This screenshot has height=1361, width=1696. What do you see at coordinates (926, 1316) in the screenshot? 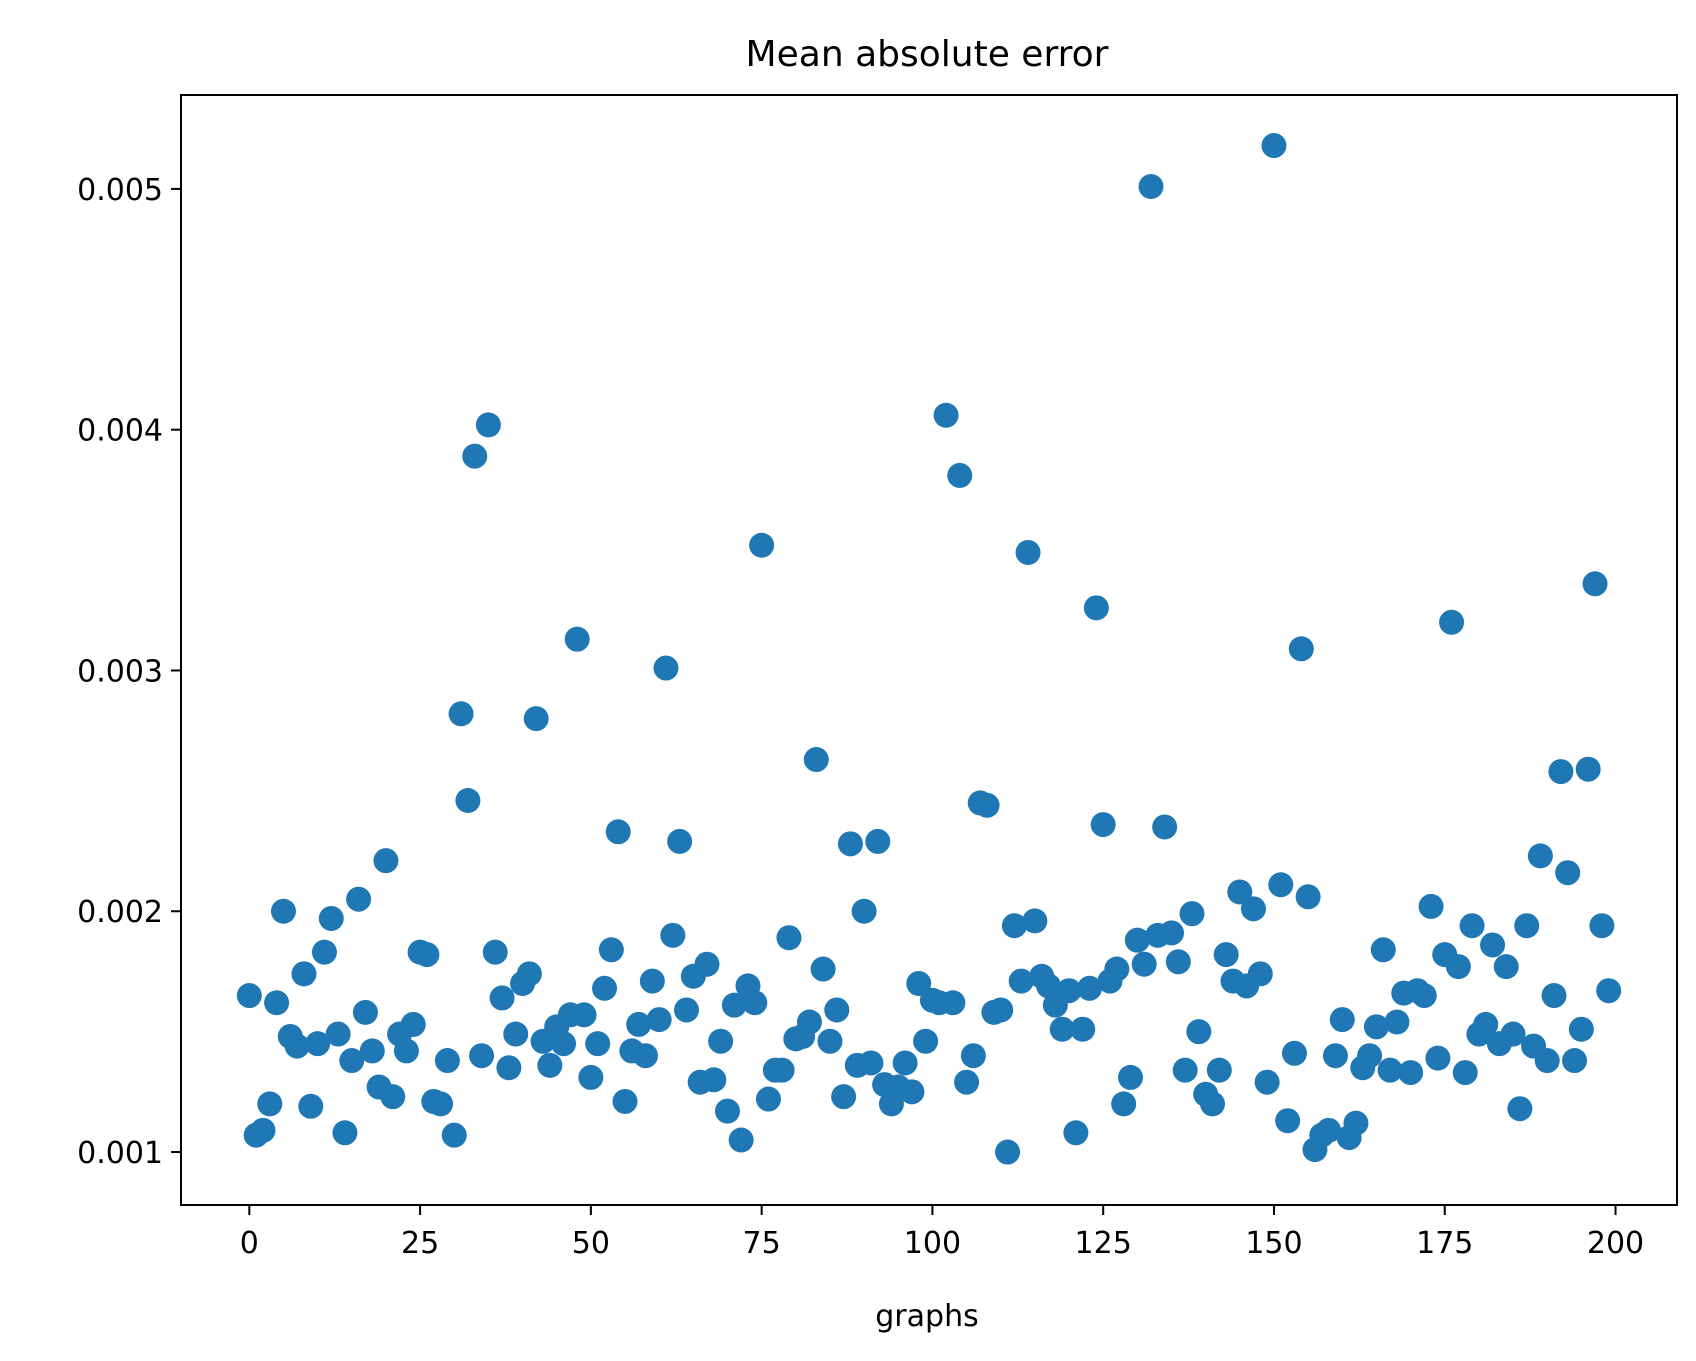
I see `x-axis-label: graphs` at bounding box center [926, 1316].